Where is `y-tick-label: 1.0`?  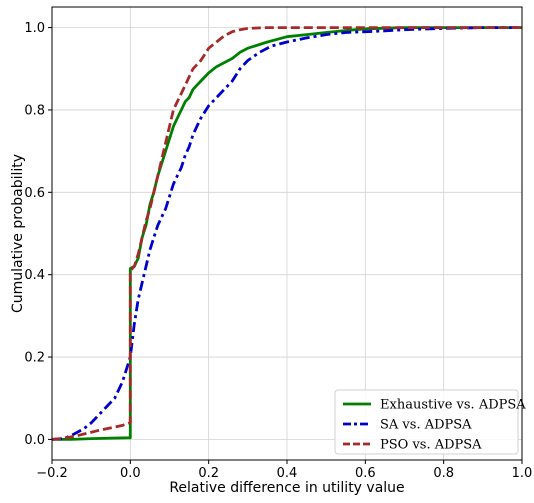
y-tick-label: 1.0 is located at coordinates (34, 28).